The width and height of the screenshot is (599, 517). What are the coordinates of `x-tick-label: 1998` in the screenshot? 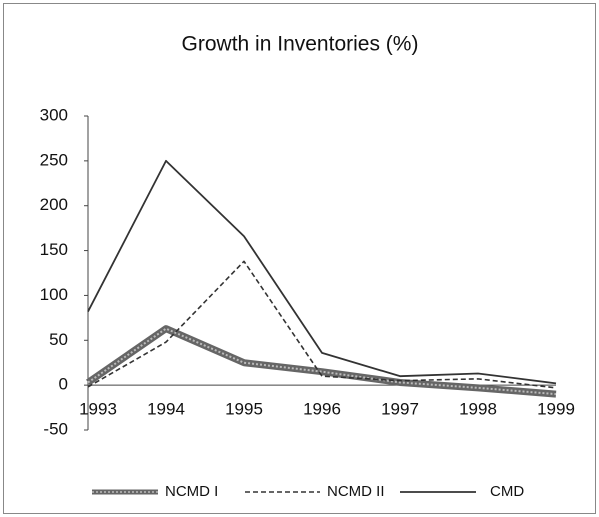 It's located at (478, 409).